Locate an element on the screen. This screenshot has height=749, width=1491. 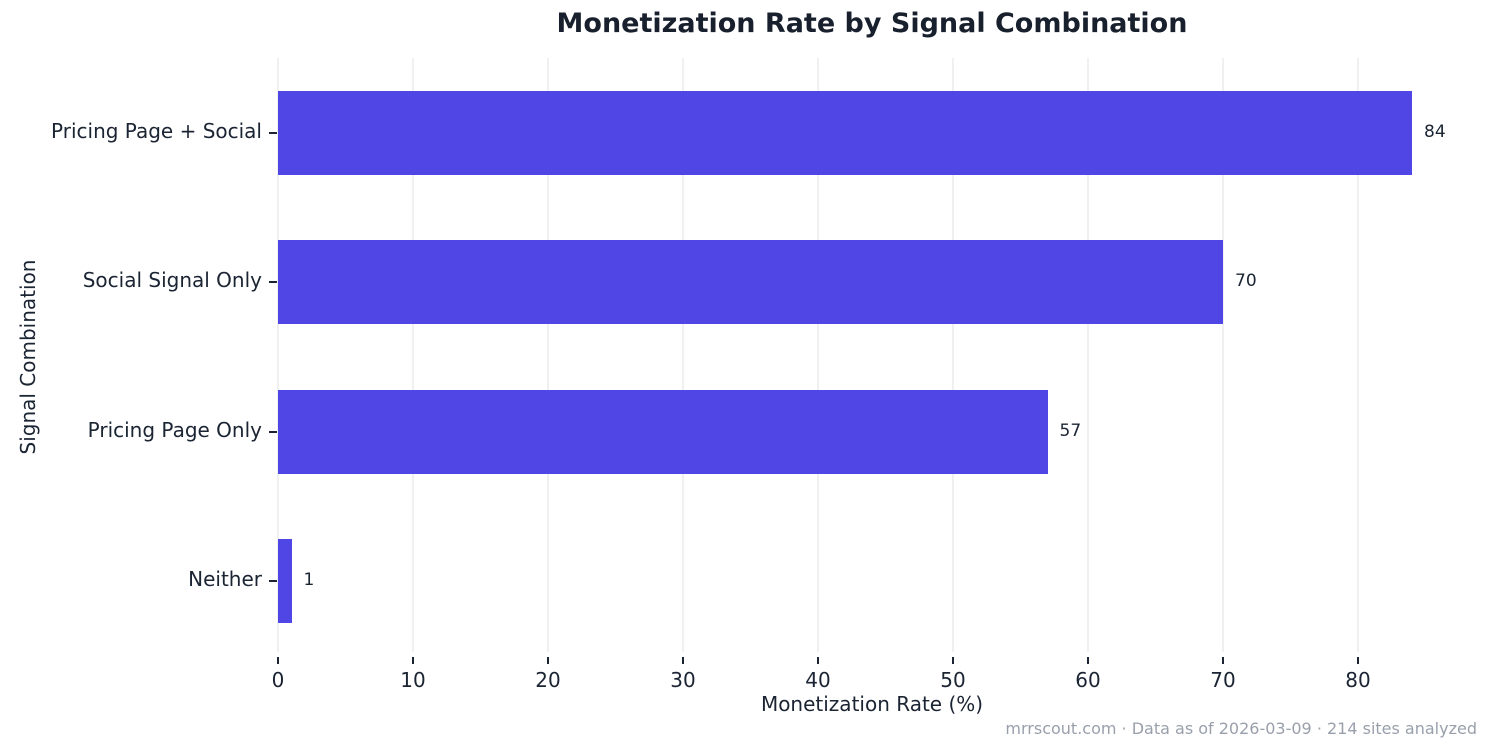
gridline-x60 is located at coordinates (1088, 355).